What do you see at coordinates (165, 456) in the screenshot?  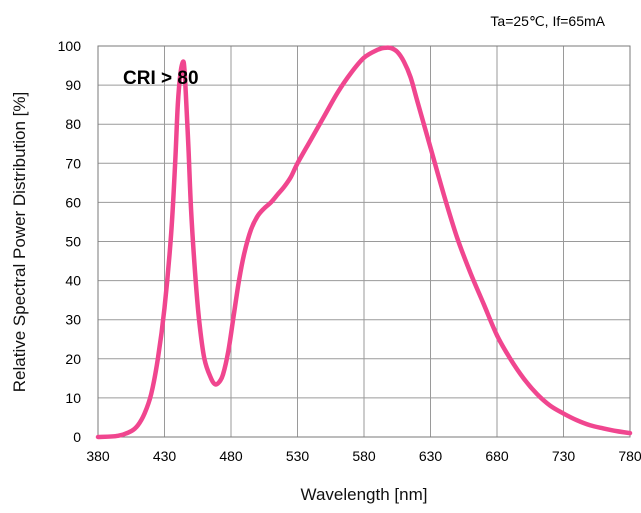 I see `x-tick-label: 430` at bounding box center [165, 456].